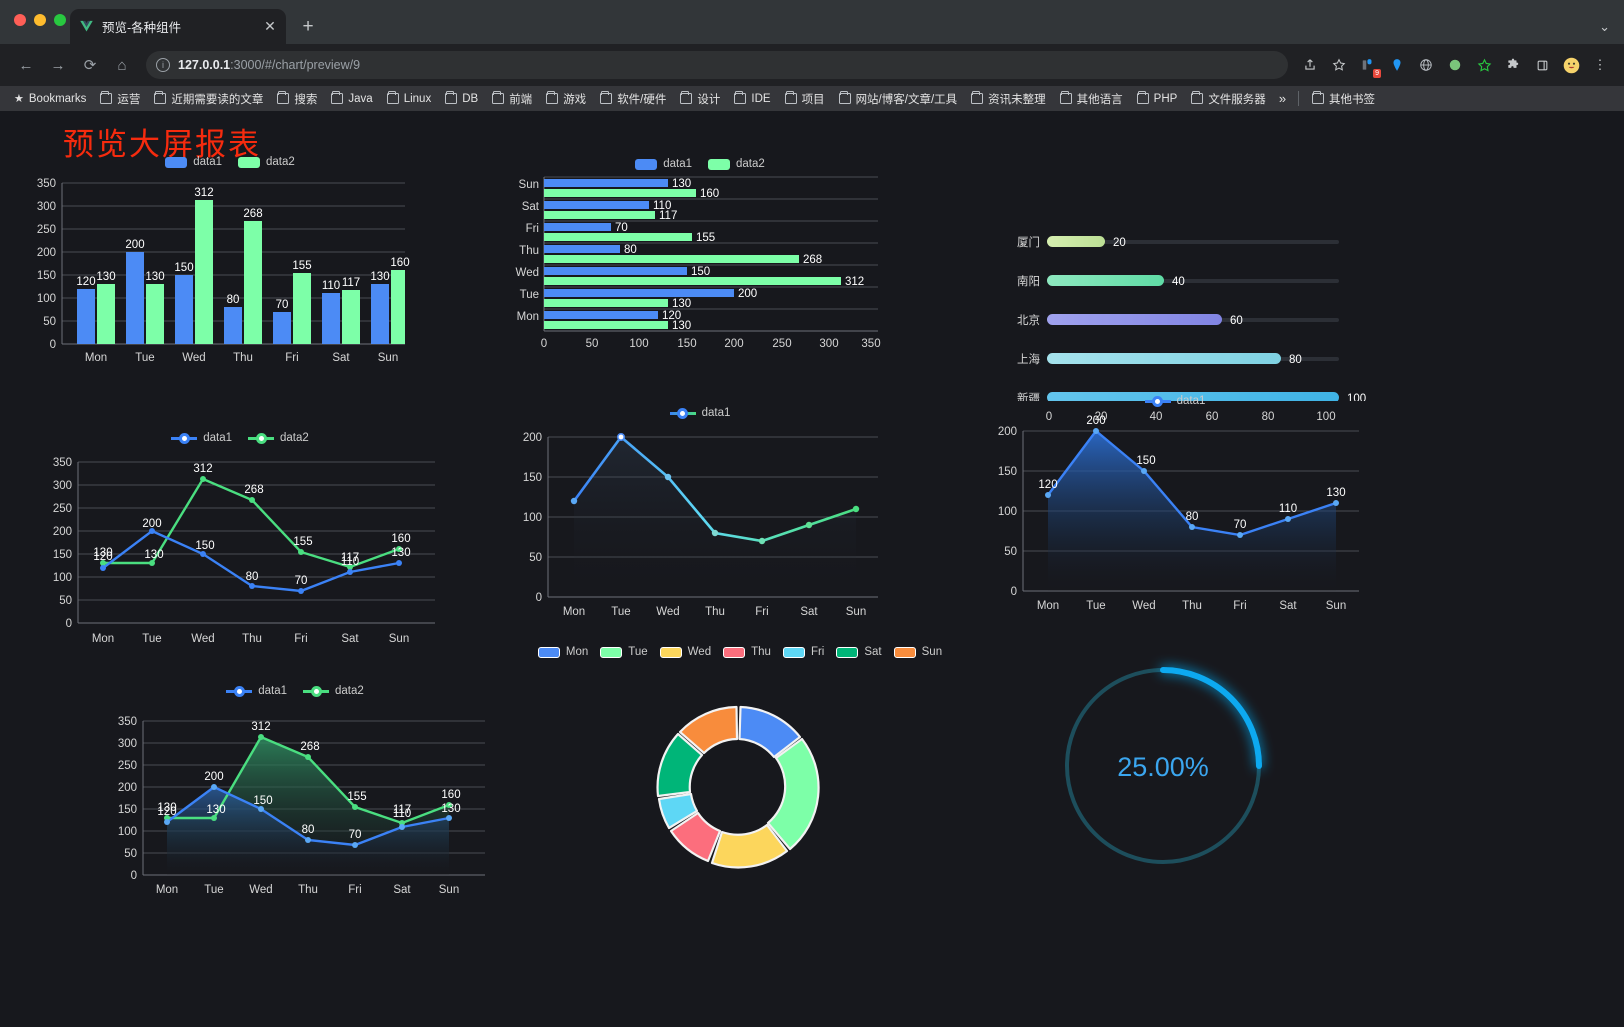 The height and width of the screenshot is (1027, 1624). I want to click on area-fill-data1, so click(308, 831).